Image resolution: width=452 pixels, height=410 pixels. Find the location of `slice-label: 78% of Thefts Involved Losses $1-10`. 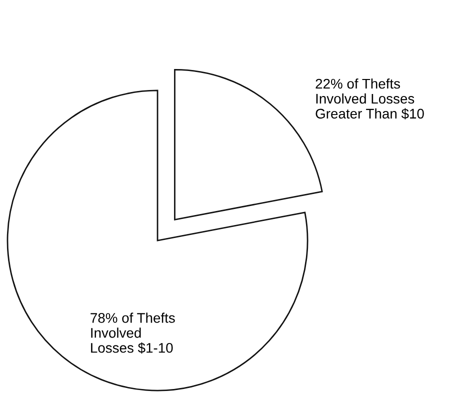

slice-label: 78% of Thefts Involved Losses $1-10 is located at coordinates (132, 333).